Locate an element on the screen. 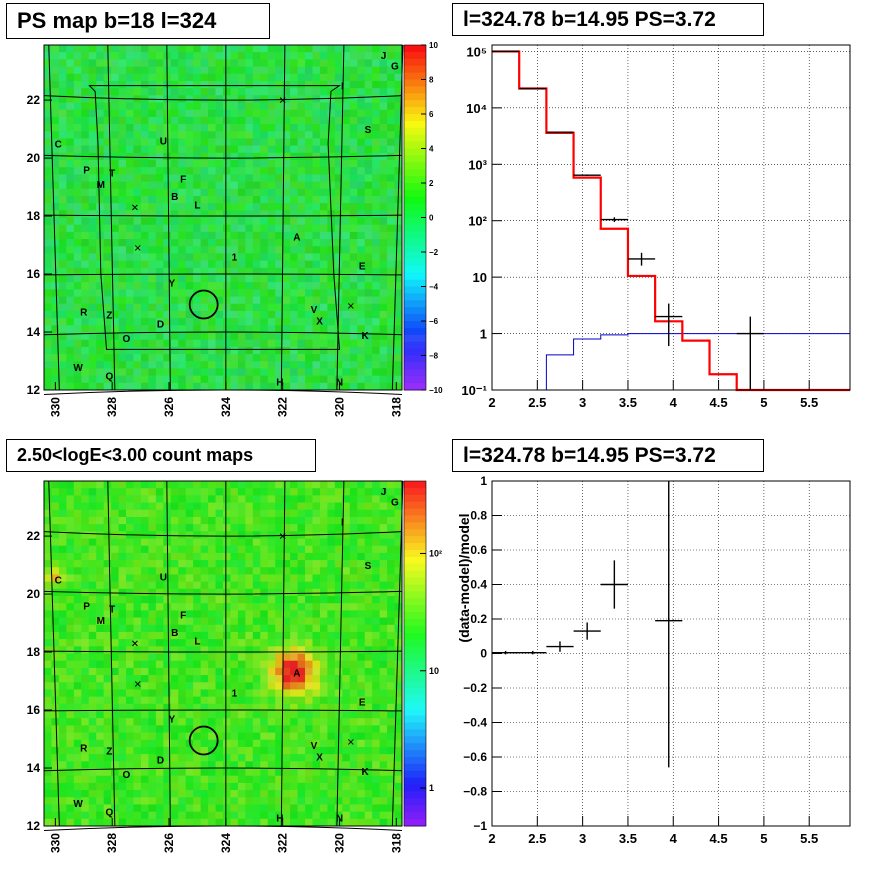 The image size is (896, 872). residual-ytick-label: 0.8 is located at coordinates (478, 516).